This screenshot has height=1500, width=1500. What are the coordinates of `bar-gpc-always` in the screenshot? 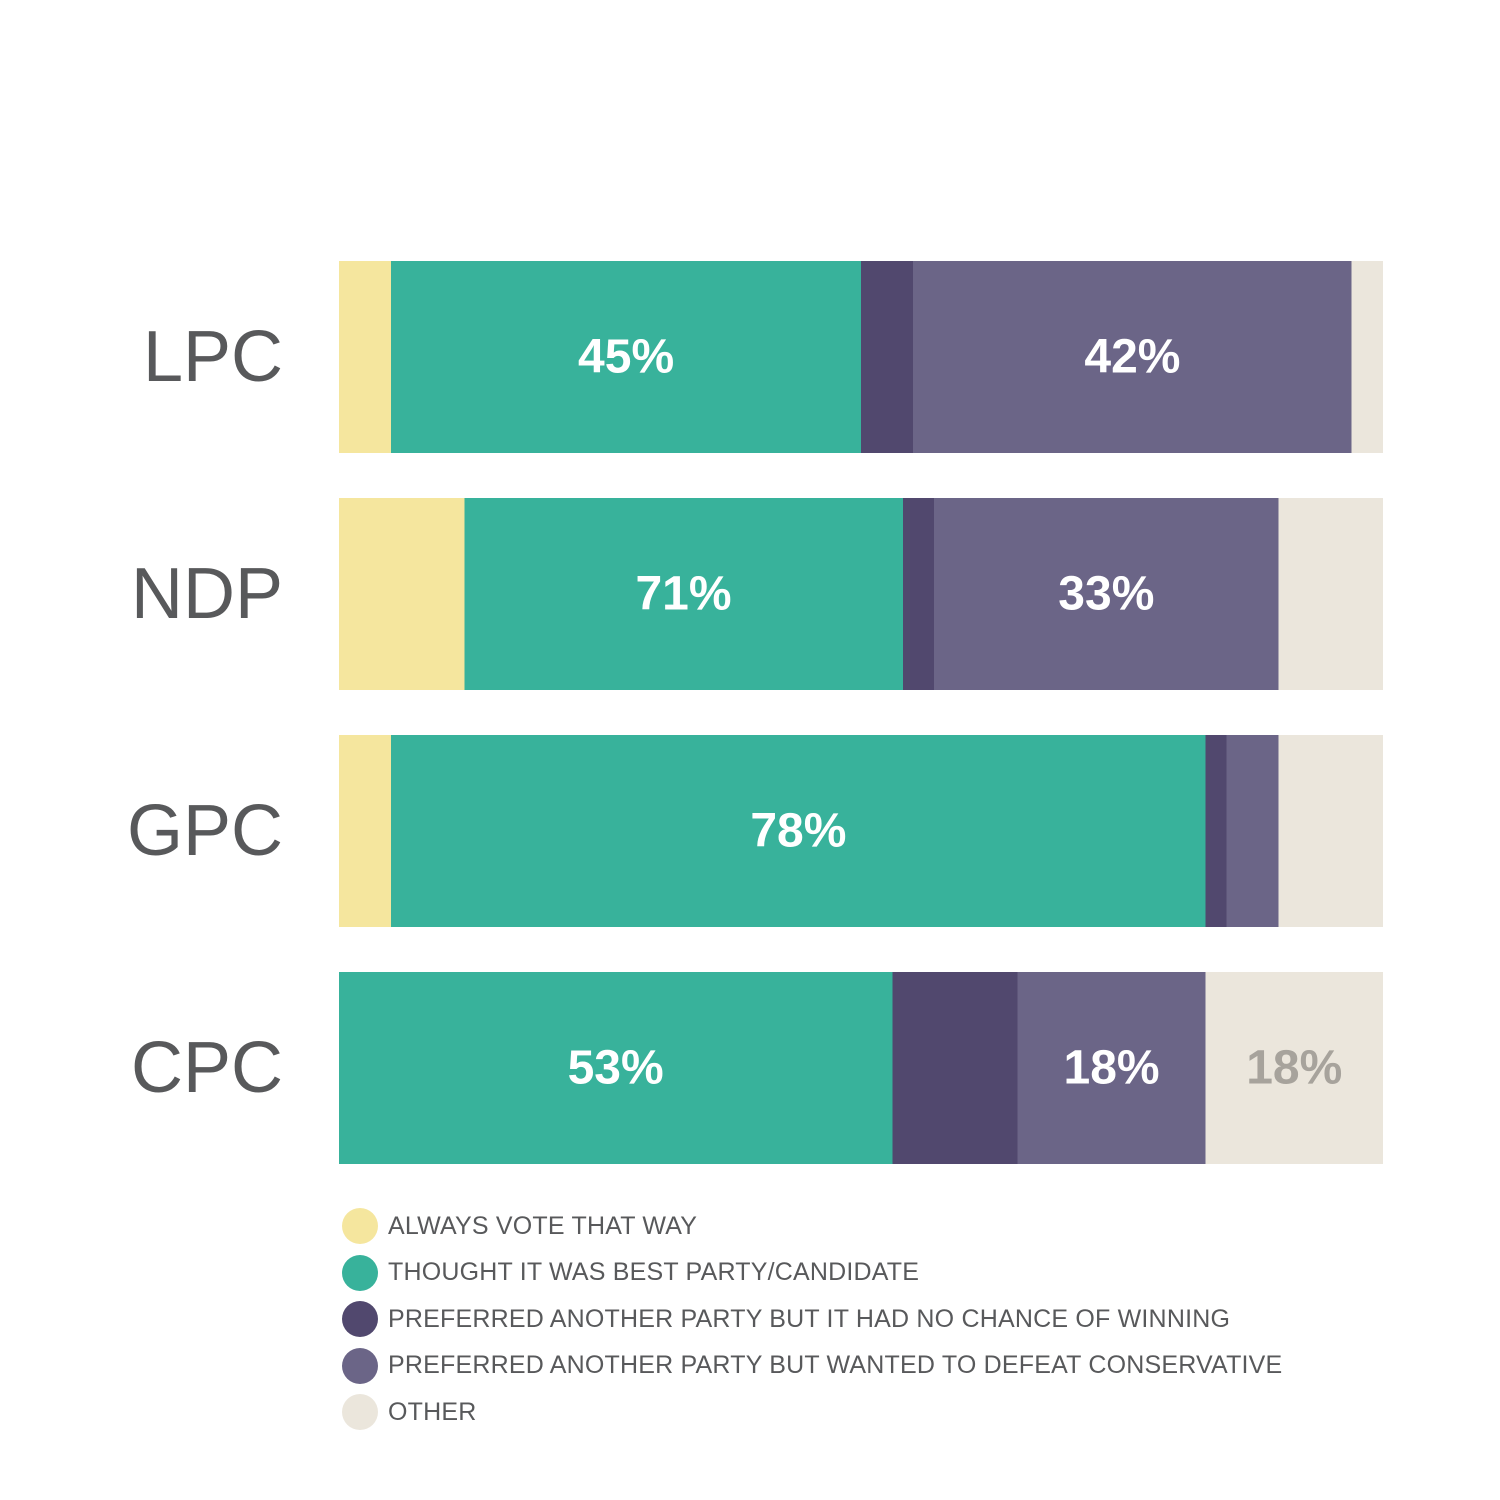 It's located at (365, 831).